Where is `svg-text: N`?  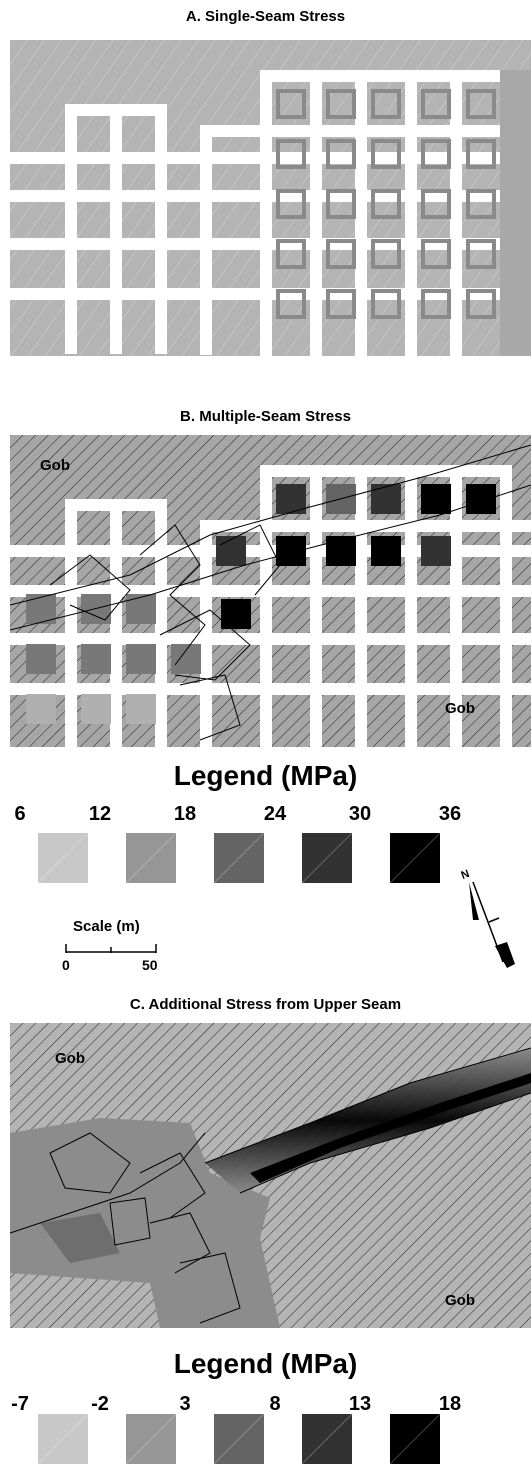
svg-text: N is located at coordinates (466, 875).